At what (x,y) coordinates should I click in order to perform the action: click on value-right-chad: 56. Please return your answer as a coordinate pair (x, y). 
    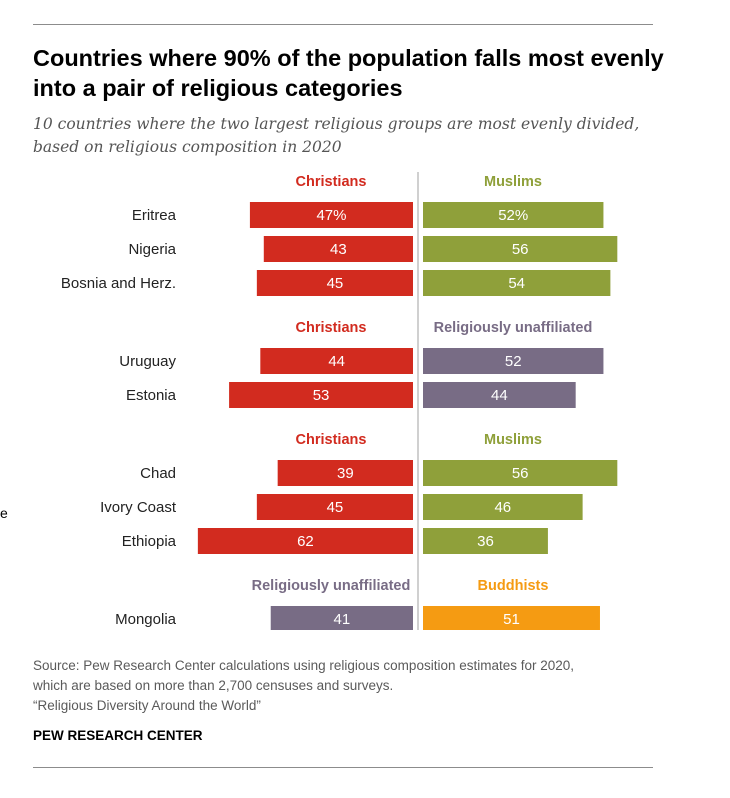
    Looking at the image, I should click on (520, 473).